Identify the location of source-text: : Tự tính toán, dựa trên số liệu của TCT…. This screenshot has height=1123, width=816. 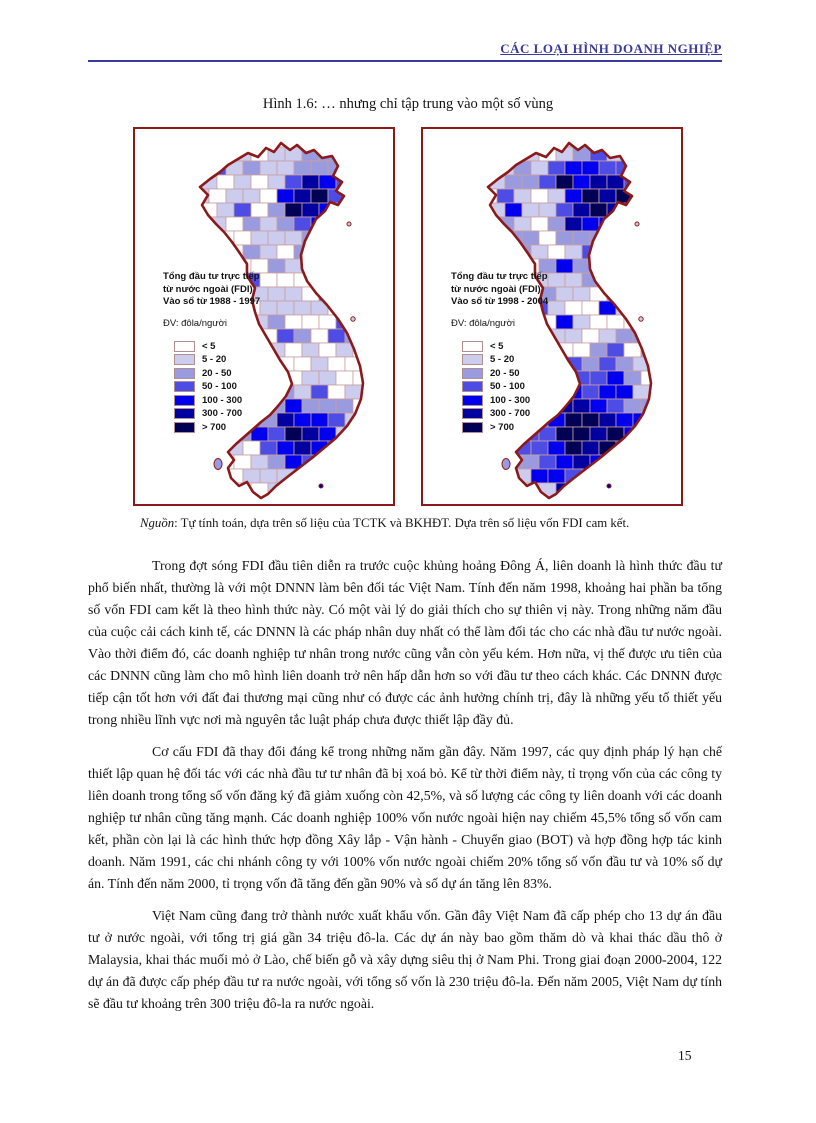
(402, 523).